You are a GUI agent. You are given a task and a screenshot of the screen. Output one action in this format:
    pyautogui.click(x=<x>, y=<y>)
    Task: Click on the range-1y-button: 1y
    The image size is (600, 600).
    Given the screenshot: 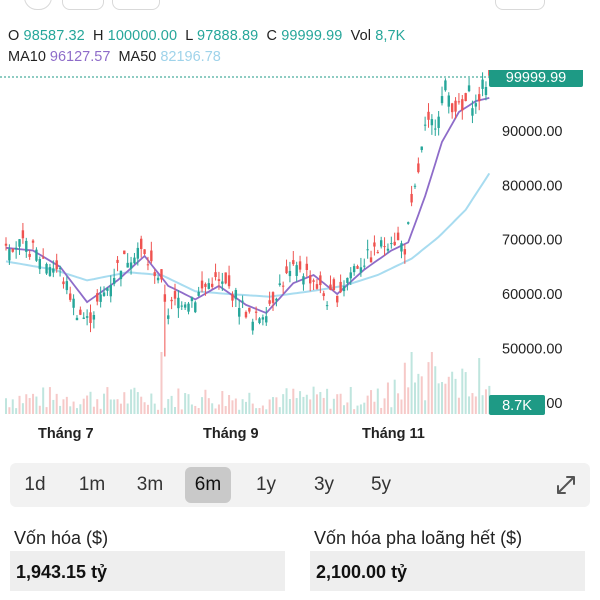 What is the action you would take?
    pyautogui.click(x=266, y=484)
    